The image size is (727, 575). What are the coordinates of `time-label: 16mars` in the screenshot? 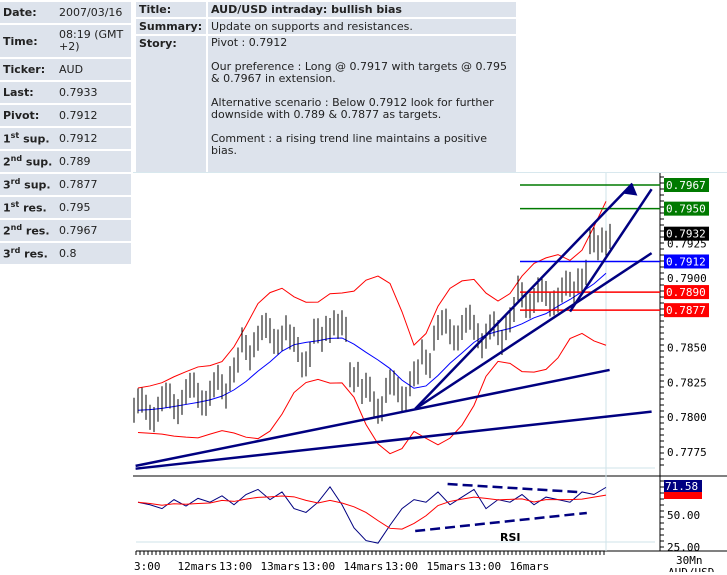 It's located at (530, 566).